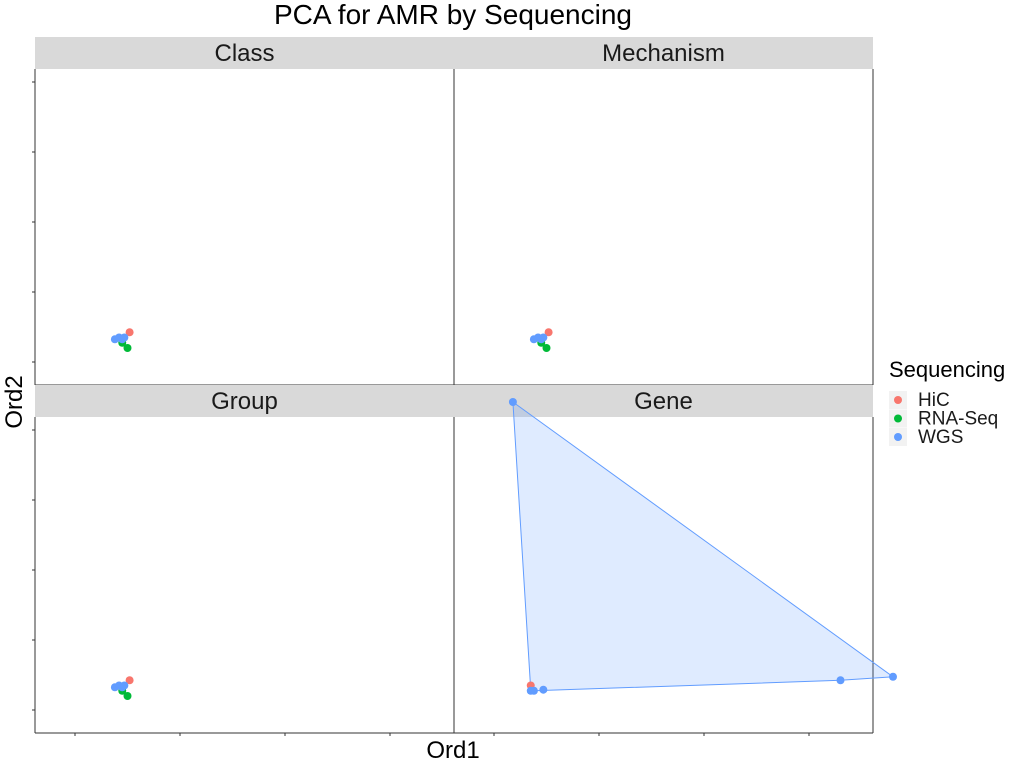  I want to click on chart-title: PCA for AMR by Sequencing, so click(453, 15).